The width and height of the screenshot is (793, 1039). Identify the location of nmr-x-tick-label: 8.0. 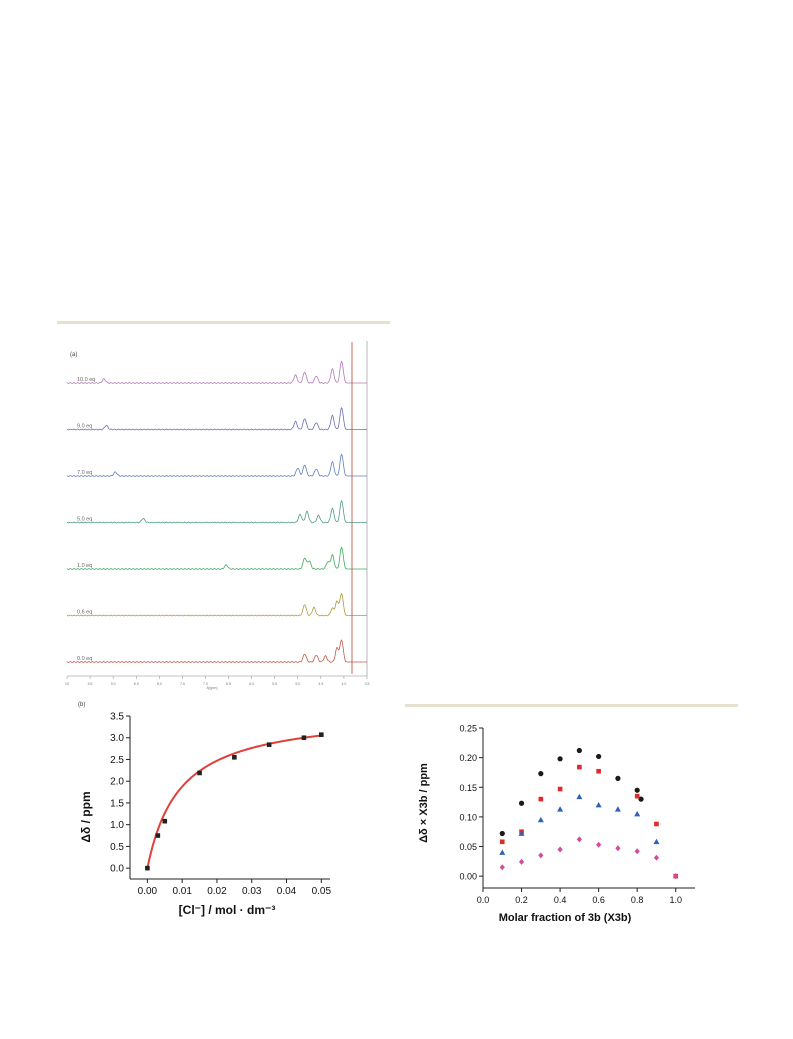
(159, 684).